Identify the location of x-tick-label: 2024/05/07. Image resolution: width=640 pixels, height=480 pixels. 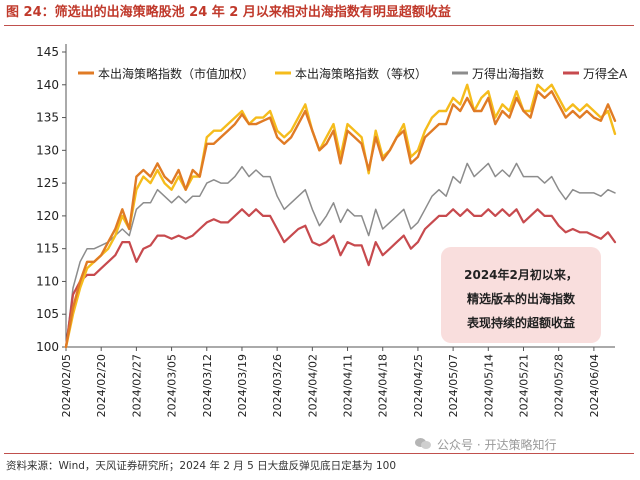
(453, 385).